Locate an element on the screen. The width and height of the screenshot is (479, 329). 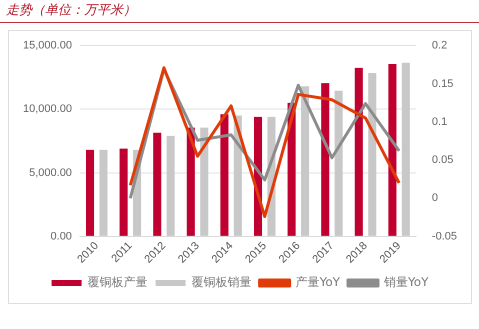
y2-tick-label: 0.15 is located at coordinates (443, 84).